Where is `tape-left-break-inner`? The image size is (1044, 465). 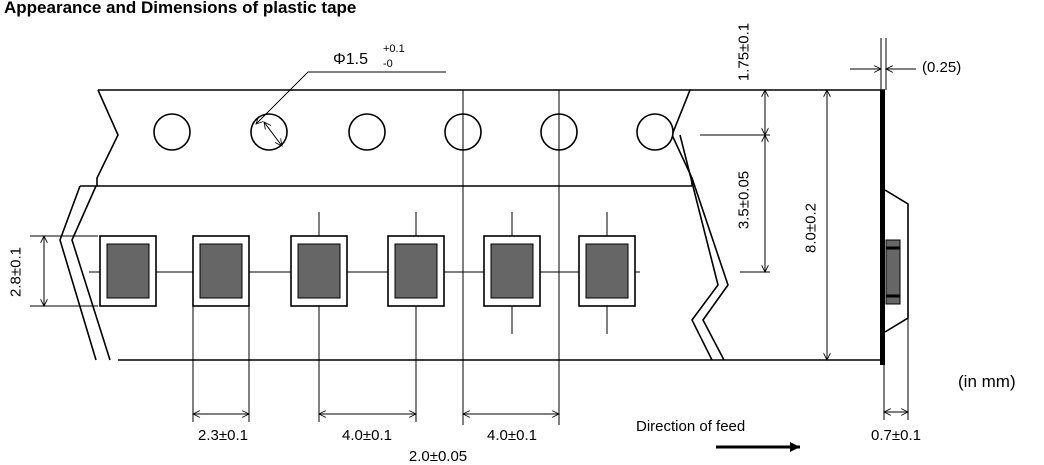 tape-left-break-inner is located at coordinates (91, 273).